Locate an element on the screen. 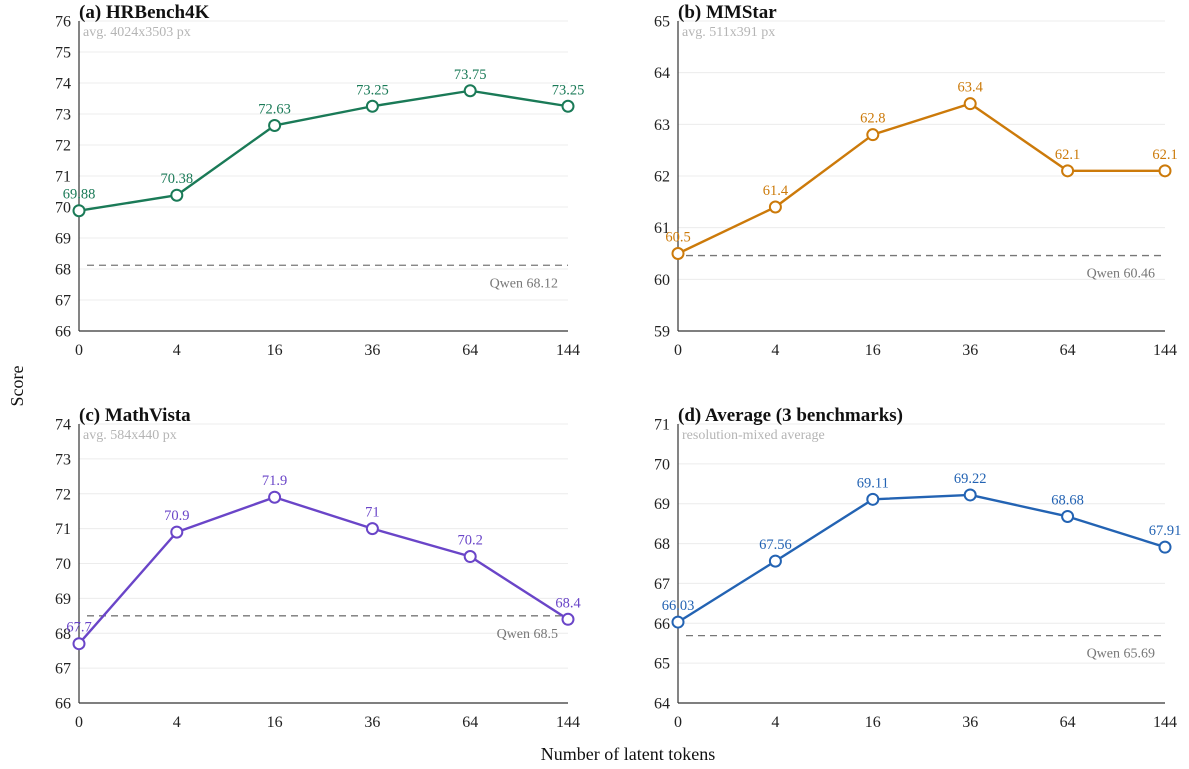 The image size is (1189, 769). data-label: 61.4 is located at coordinates (776, 191).